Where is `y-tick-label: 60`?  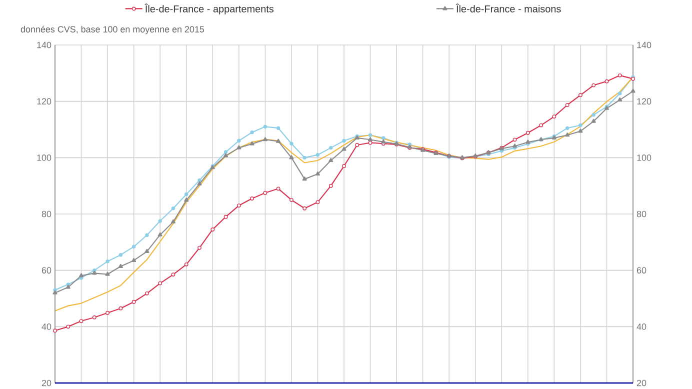
y-tick-label: 60 is located at coordinates (47, 270).